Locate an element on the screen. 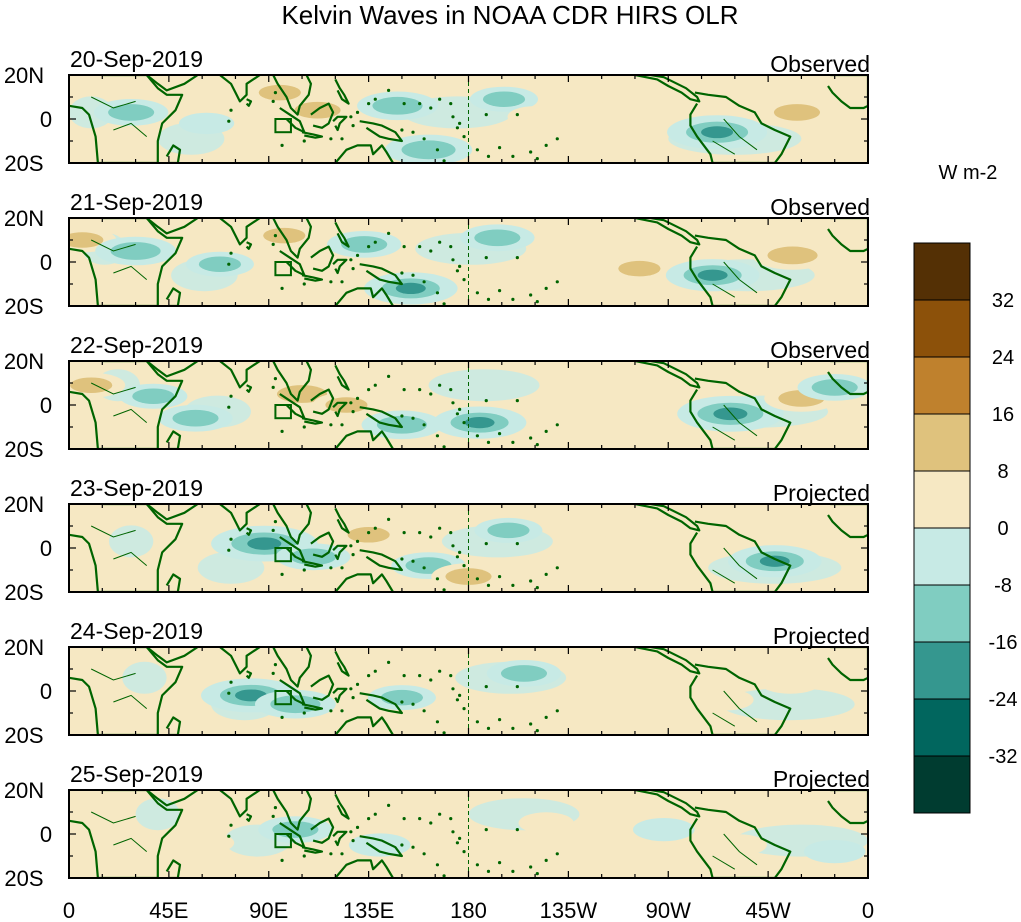  lon-label: 90E is located at coordinates (268, 910).